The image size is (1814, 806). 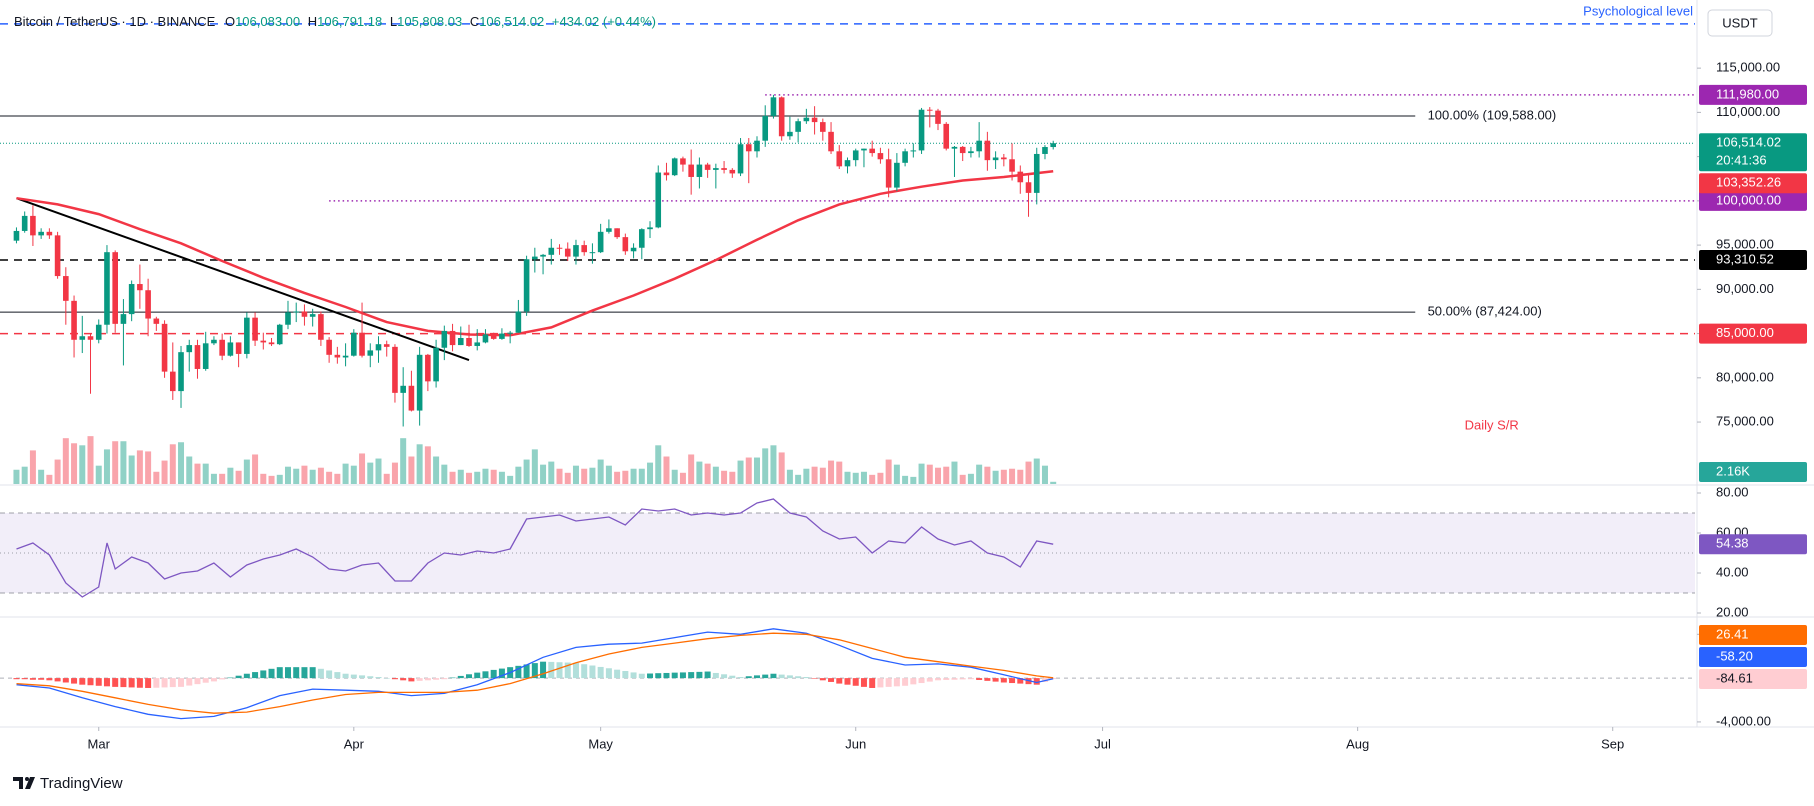 What do you see at coordinates (1492, 114) in the screenshot?
I see `fib-label: 100.00% (109,588.00)` at bounding box center [1492, 114].